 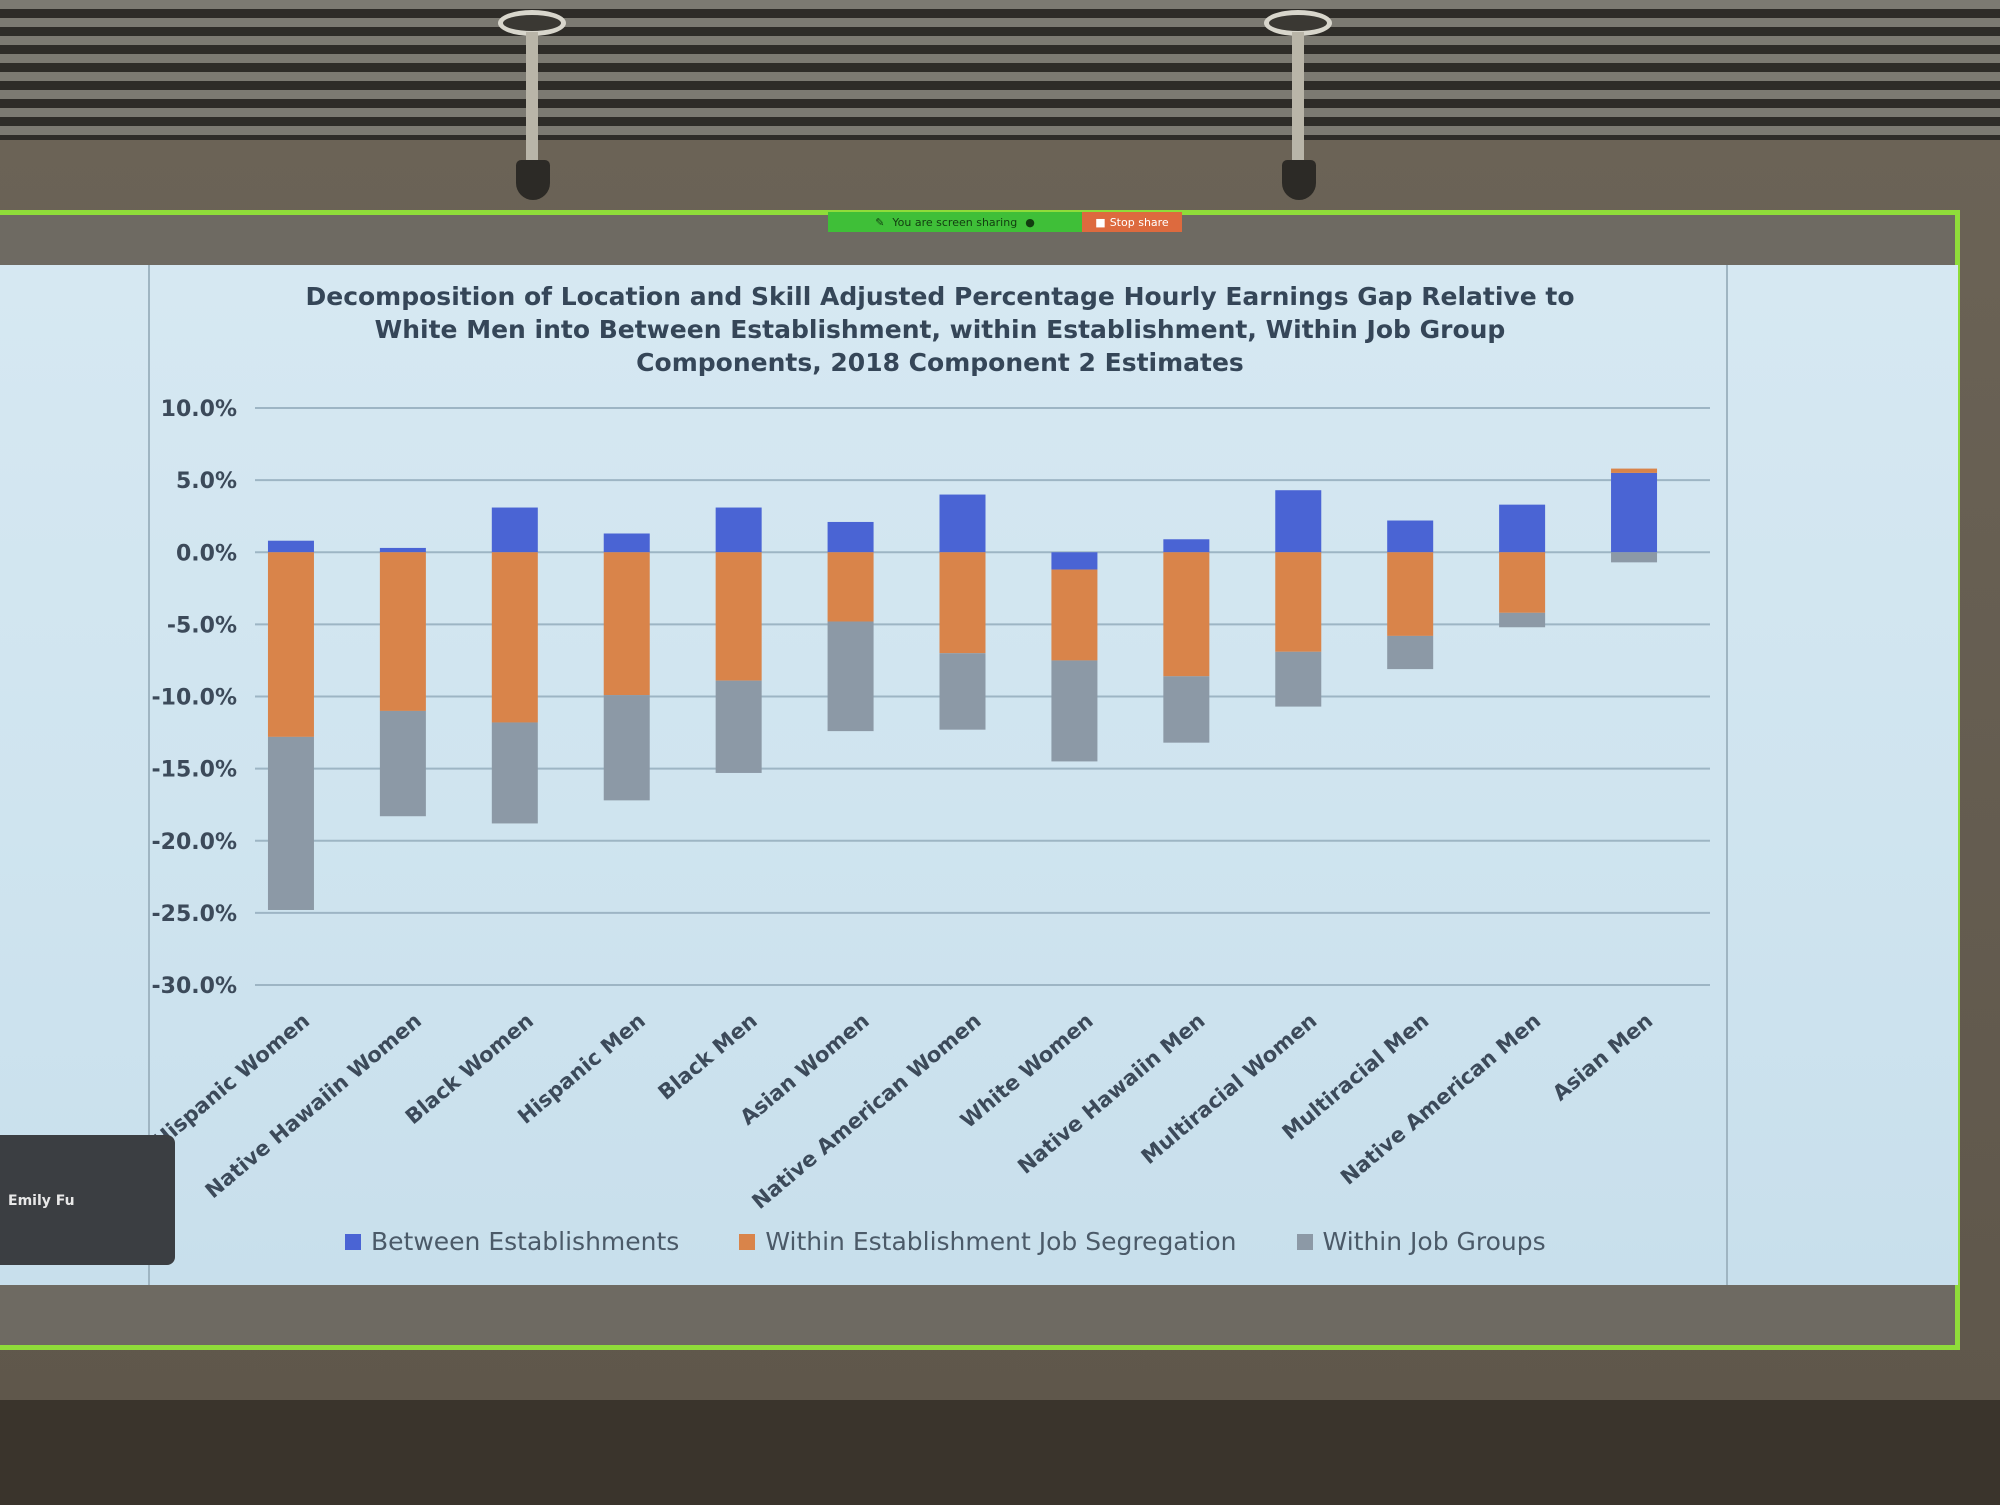 I want to click on legend-item-within-job: Within Job Groups, so click(x=1421, y=1241).